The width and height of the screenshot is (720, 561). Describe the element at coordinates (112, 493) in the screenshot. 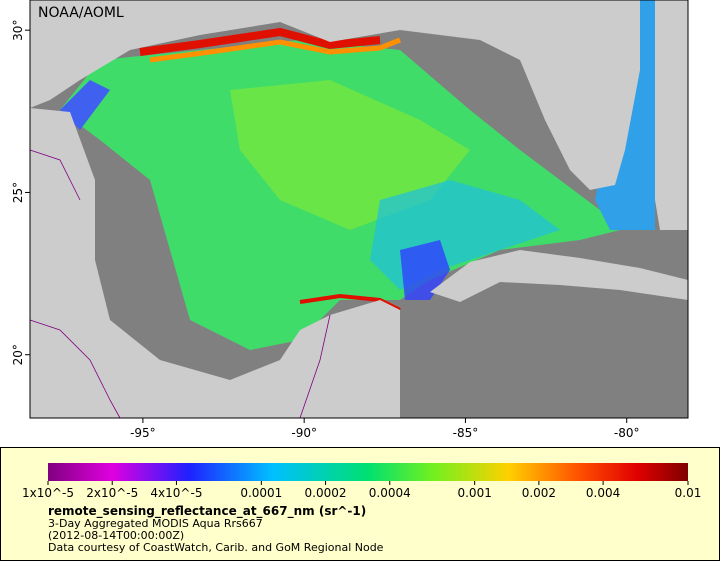

I see `colorbar-tick-label: 2x10^-5` at that location.